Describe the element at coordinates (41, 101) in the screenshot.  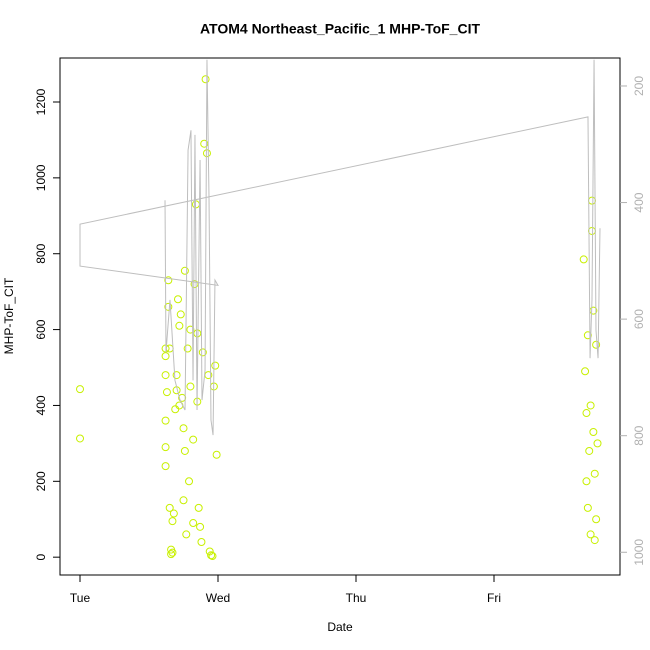
I see `y-tick-label: 1200` at that location.